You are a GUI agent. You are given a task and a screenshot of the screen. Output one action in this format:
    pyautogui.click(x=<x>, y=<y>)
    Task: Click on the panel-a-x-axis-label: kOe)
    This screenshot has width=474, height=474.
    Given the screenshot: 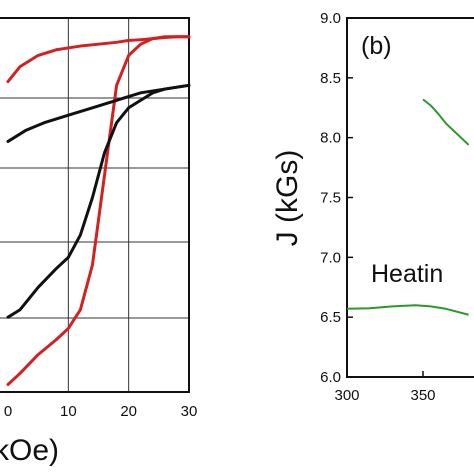 What is the action you would take?
    pyautogui.click(x=29, y=450)
    